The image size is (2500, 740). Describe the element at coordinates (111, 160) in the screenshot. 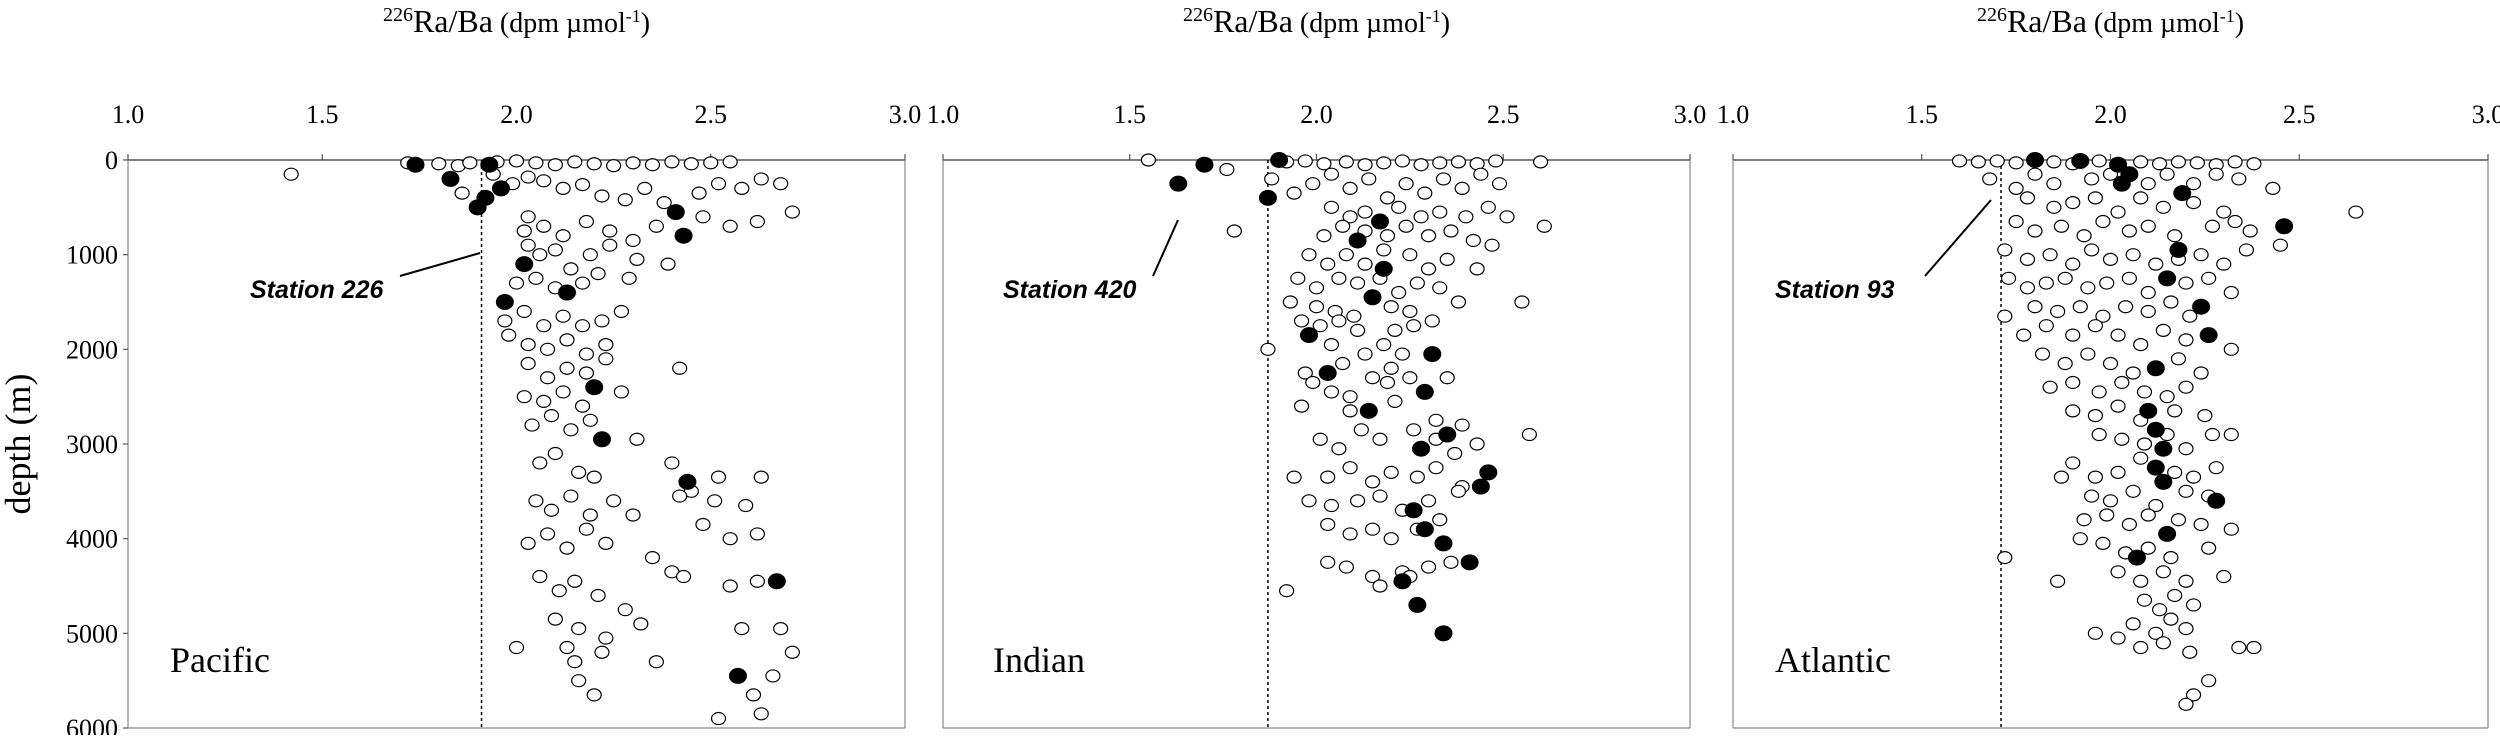

I see `y-tick-label: 0` at that location.